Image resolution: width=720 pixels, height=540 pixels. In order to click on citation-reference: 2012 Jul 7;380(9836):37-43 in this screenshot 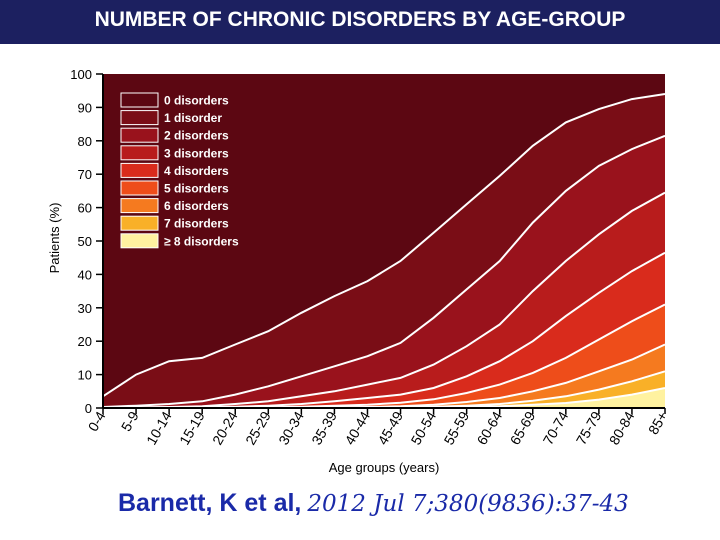, I will do `click(468, 504)`.